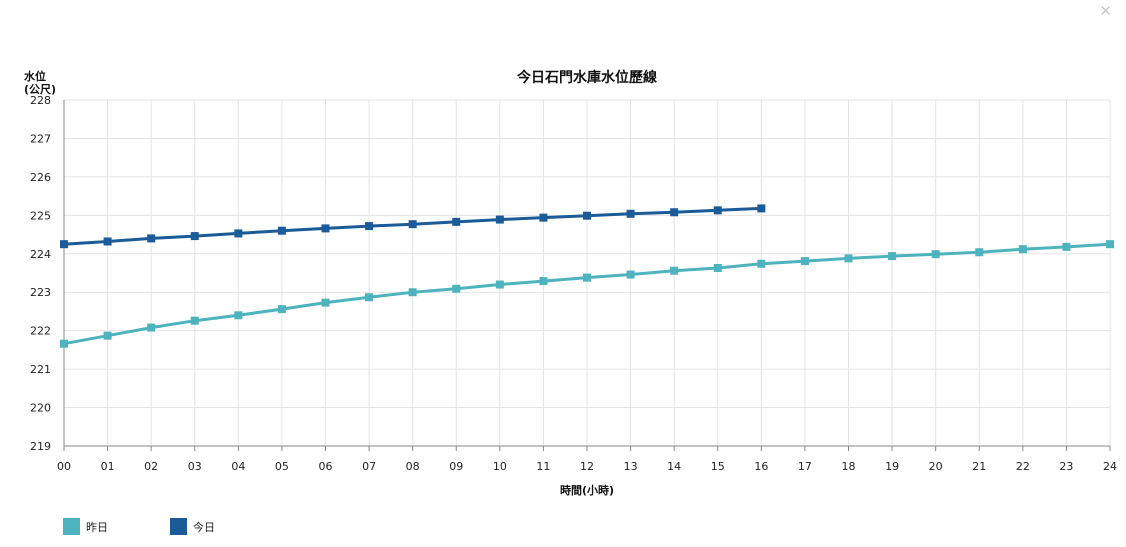 This screenshot has width=1126, height=547. Describe the element at coordinates (936, 466) in the screenshot. I see `x-tick-label: 20` at that location.